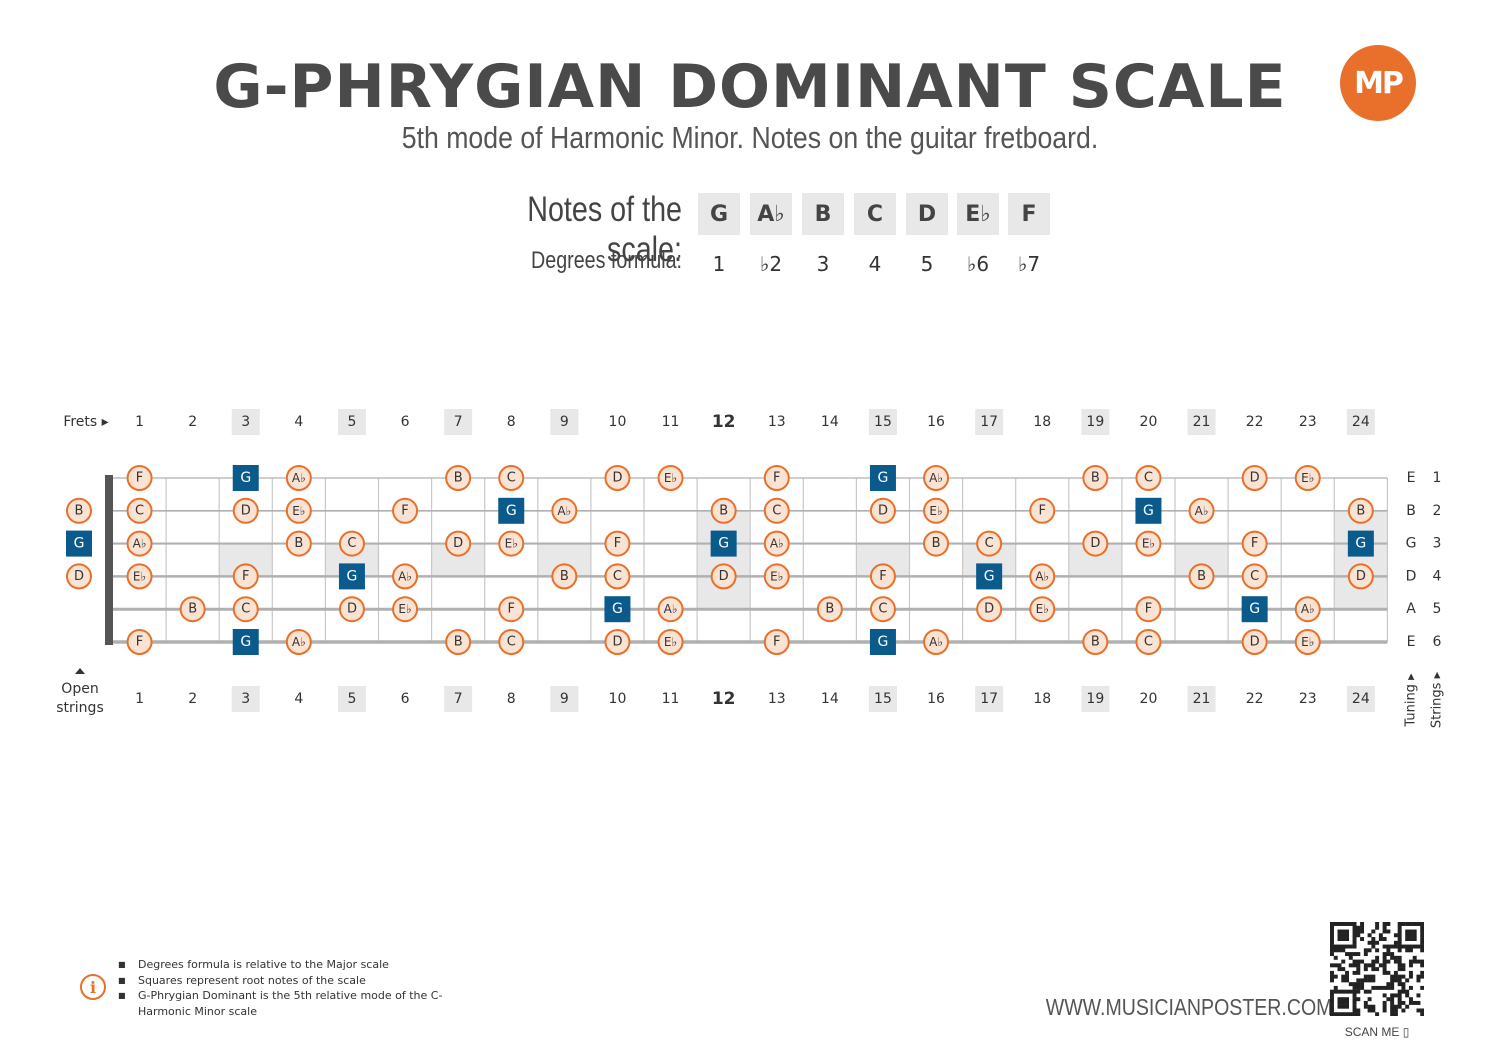 Image resolution: width=1500 pixels, height=1061 pixels. Describe the element at coordinates (79, 708) in the screenshot. I see `open-strings-label: strings` at that location.